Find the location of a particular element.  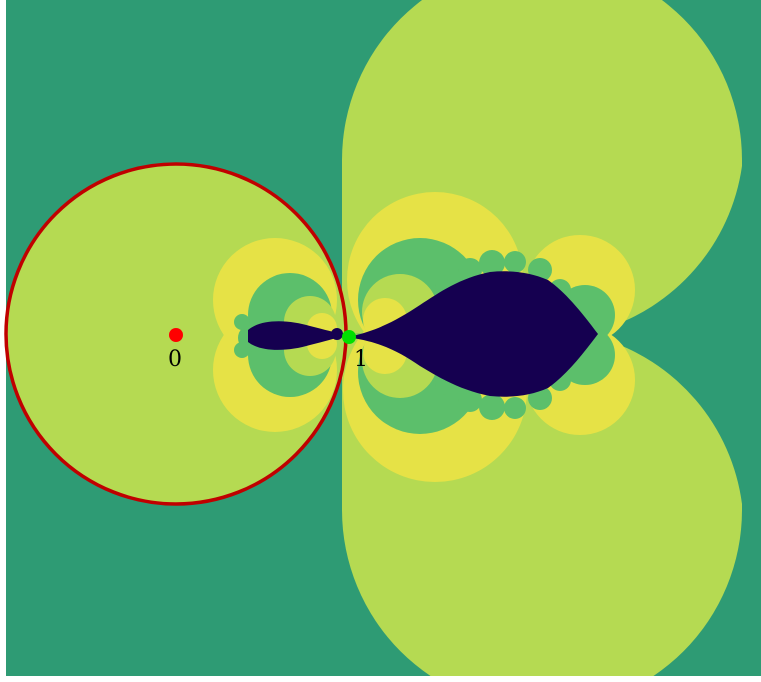

origin-point is located at coordinates (176, 335).